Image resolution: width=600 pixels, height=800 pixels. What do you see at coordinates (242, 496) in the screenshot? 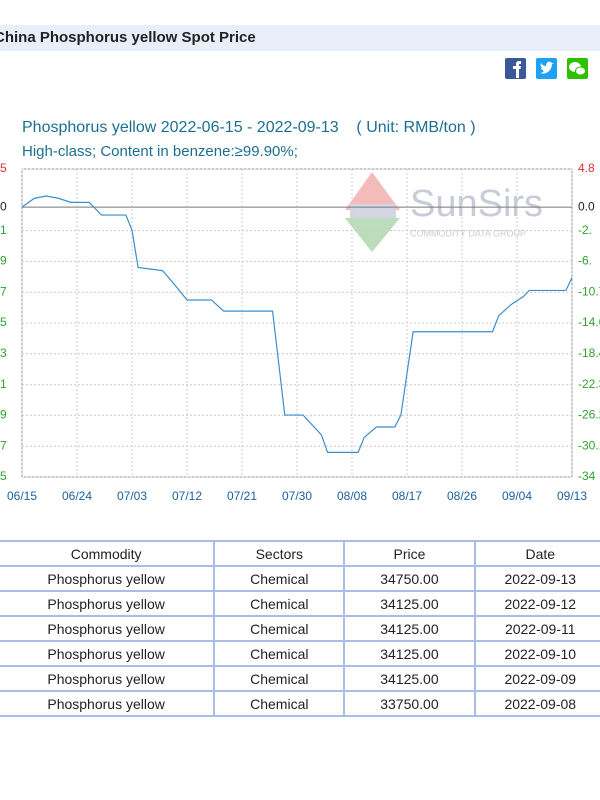
I see `x-tick-label: 07/21` at bounding box center [242, 496].